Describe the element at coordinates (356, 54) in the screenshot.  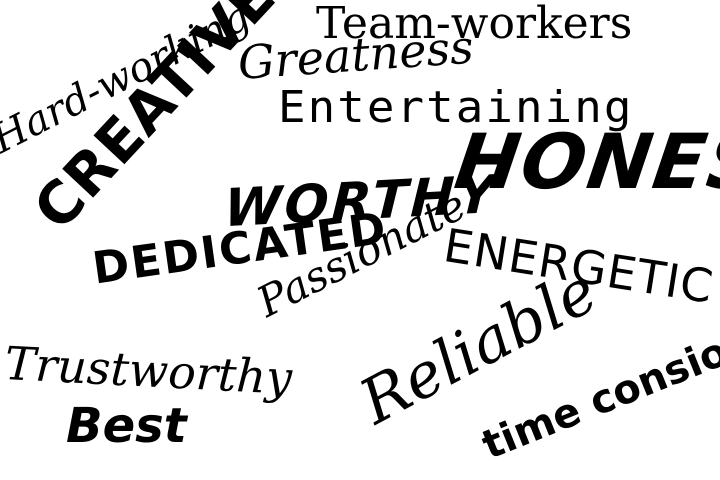
I see `word-greatness: Greatness` at that location.